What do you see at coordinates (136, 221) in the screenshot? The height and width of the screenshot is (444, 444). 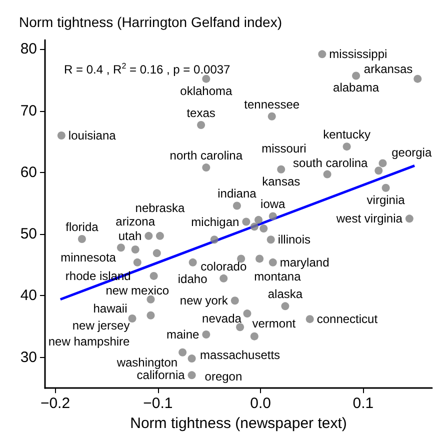 I see `annotation: arizona` at bounding box center [136, 221].